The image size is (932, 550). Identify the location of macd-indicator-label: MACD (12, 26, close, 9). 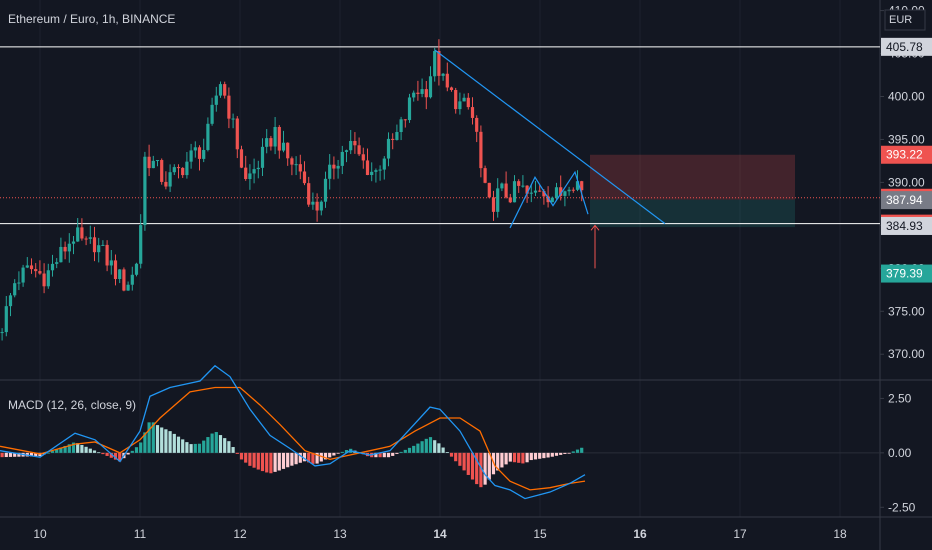
(72, 405).